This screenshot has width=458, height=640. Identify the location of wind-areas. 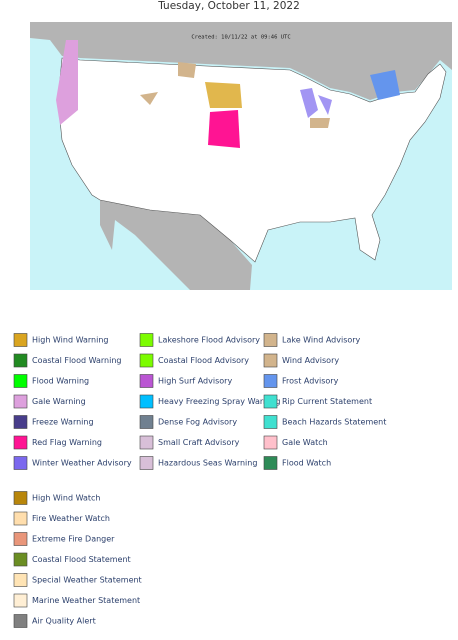
(235, 95).